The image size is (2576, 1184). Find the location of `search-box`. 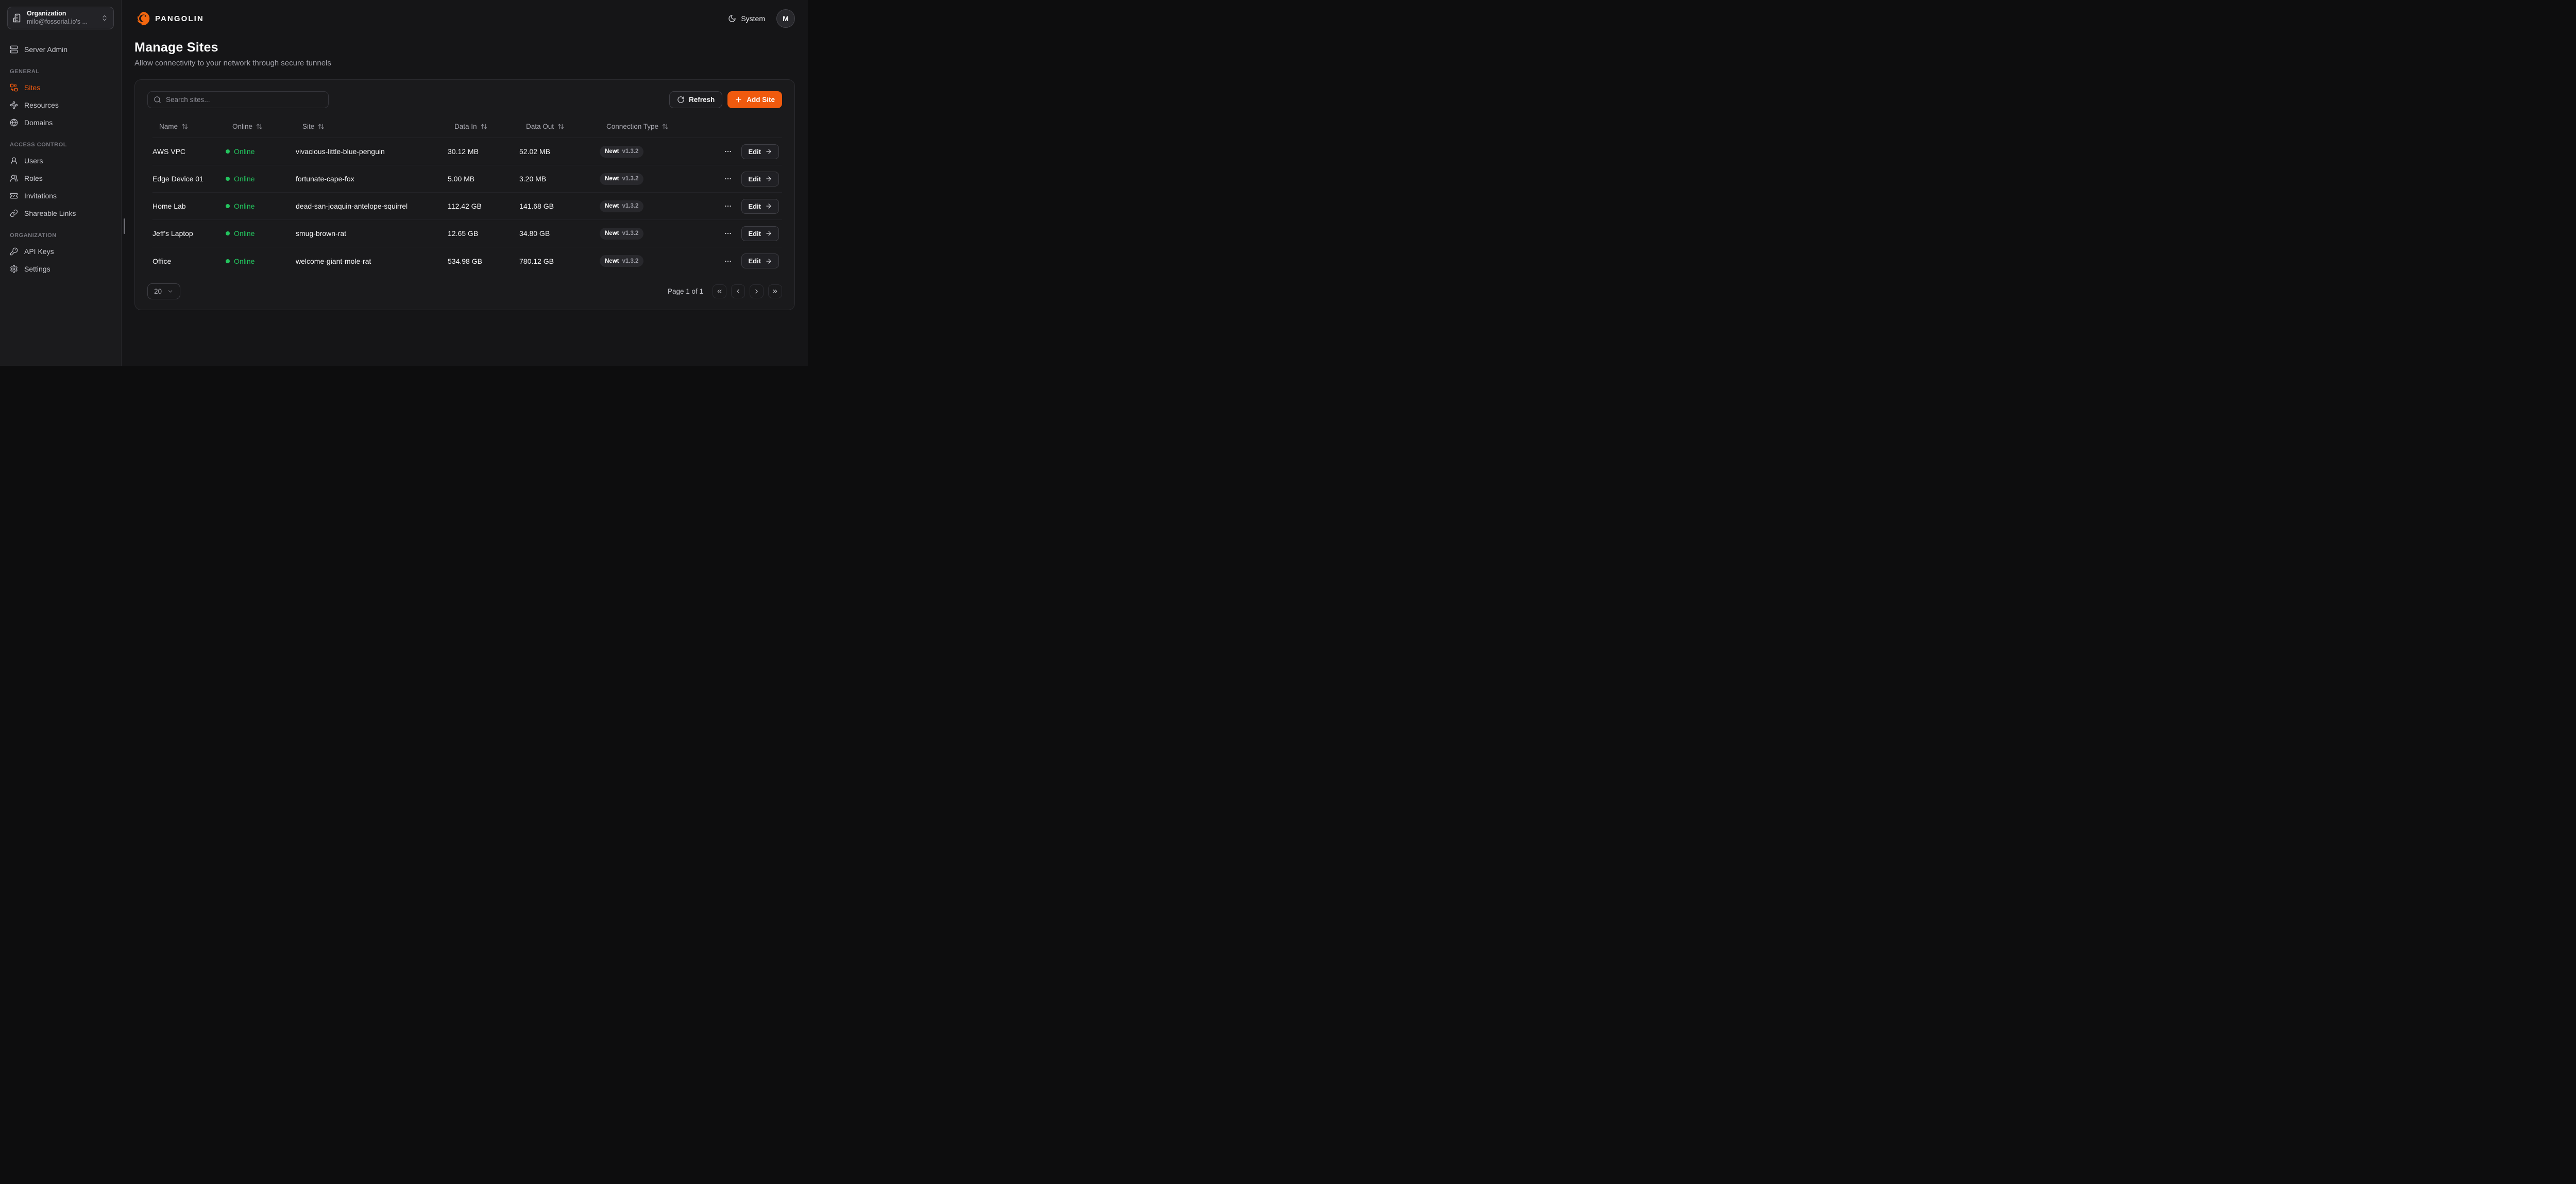

search-box is located at coordinates (238, 99).